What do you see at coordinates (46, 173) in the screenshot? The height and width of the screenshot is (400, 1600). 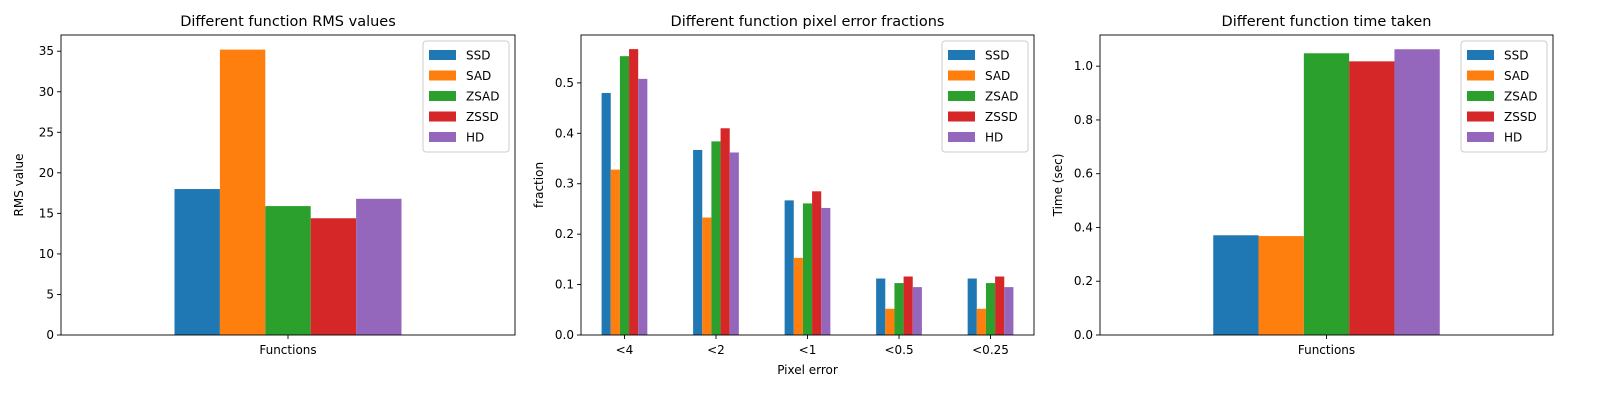 I see `y-tick-label: 20` at bounding box center [46, 173].